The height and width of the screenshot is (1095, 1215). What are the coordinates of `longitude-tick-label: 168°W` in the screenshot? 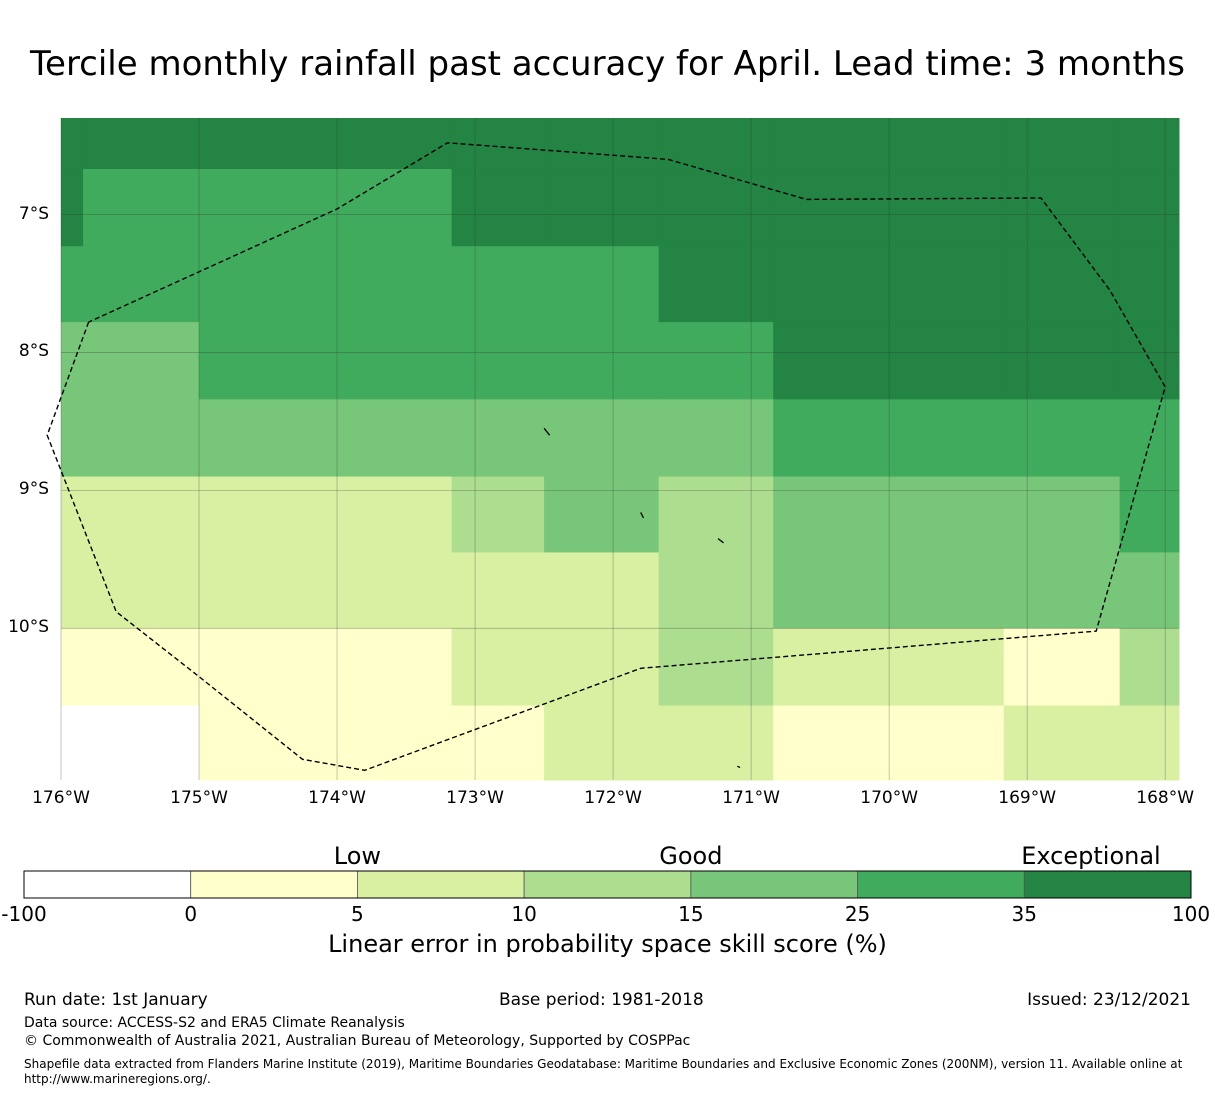 It's located at (1165, 798).